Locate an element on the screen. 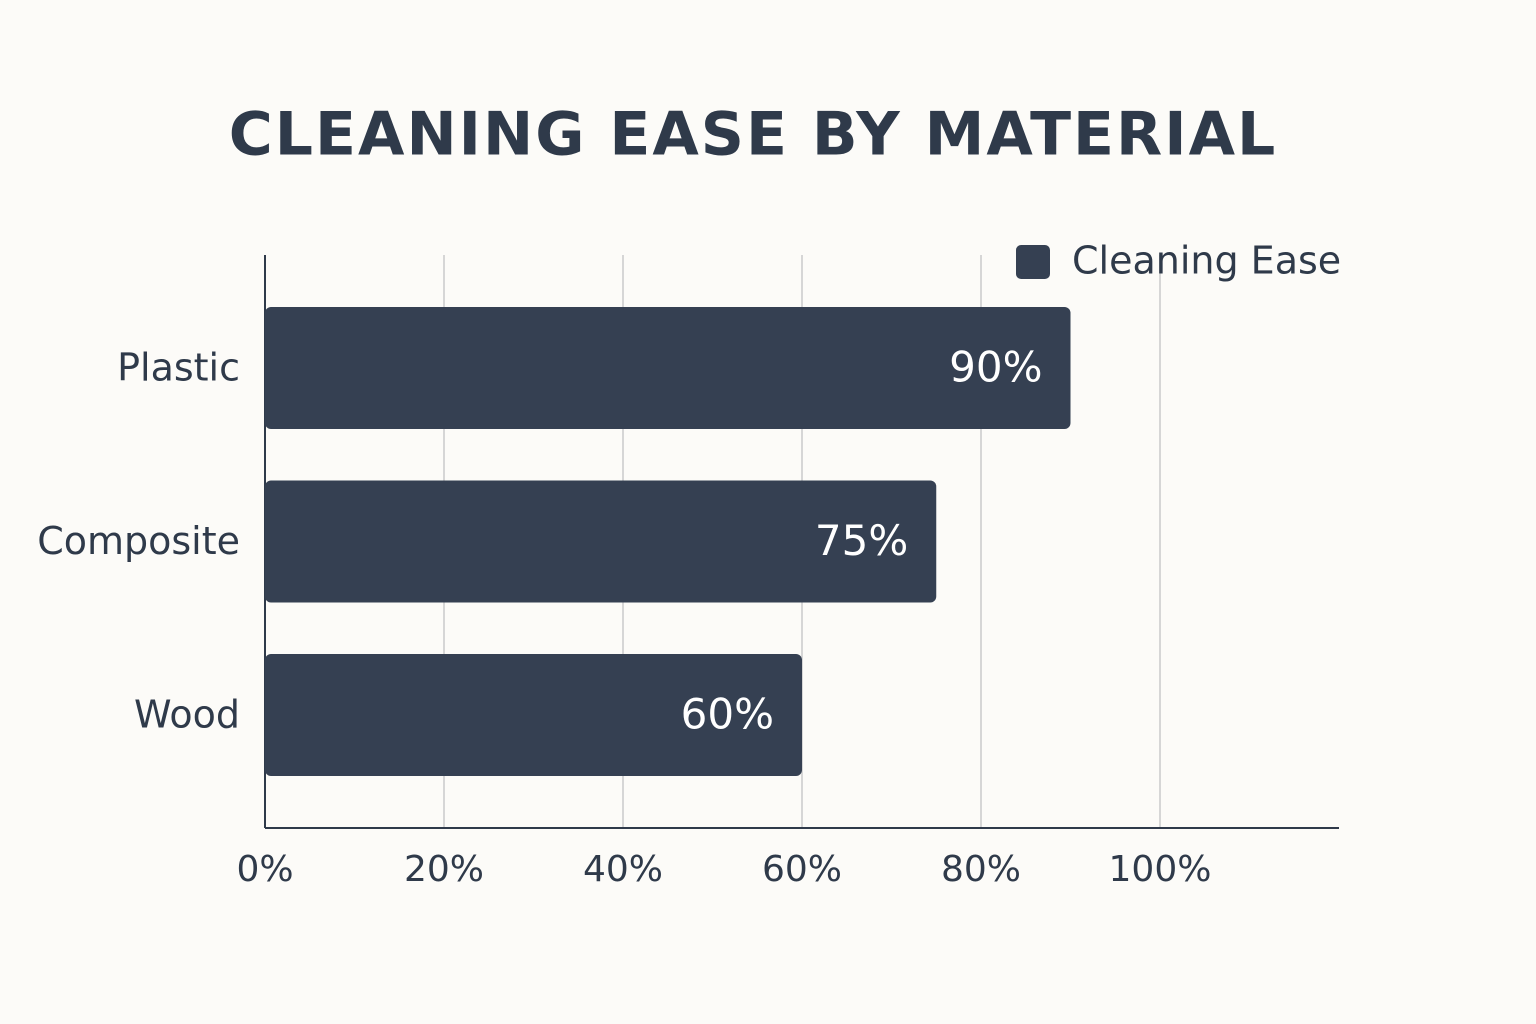  x-tick-label: 80% is located at coordinates (981, 869).